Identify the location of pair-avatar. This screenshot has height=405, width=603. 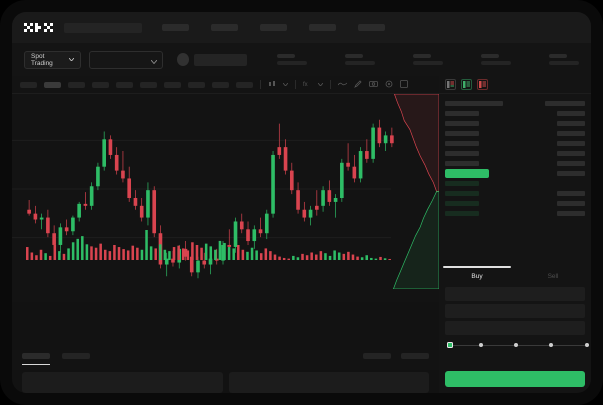
(183, 59).